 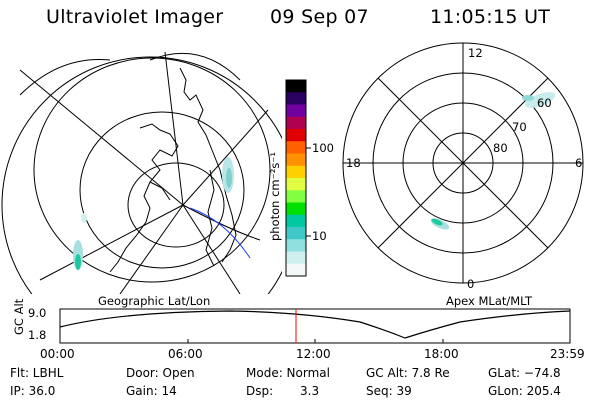 I want to click on altitude-ytick-high: 9.0, so click(x=37, y=313).